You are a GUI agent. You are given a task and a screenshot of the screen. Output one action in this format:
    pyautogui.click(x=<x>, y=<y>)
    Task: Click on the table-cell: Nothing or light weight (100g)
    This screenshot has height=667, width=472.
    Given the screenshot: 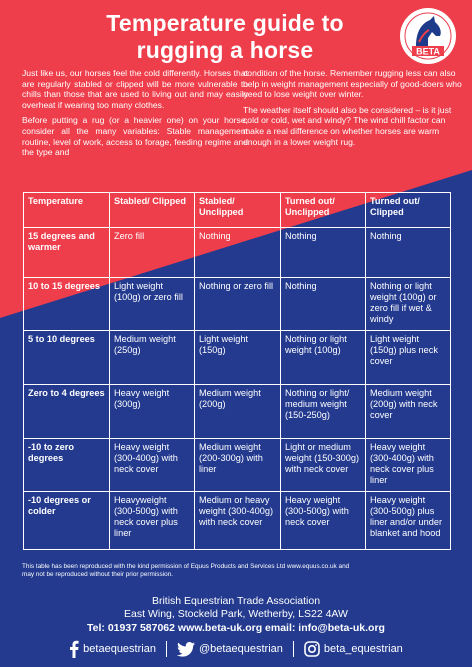 What is the action you would take?
    pyautogui.click(x=323, y=357)
    